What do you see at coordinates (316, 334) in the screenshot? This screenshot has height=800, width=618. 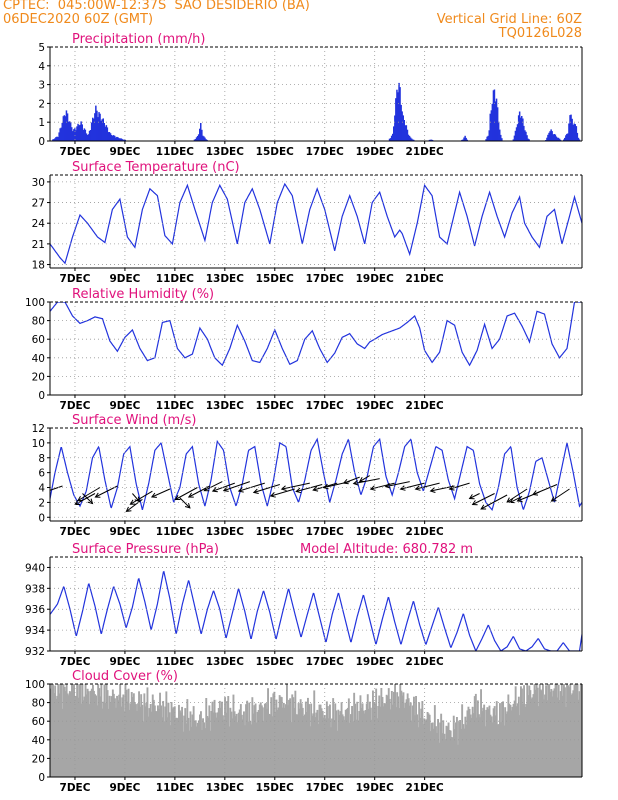 I see `plot-area` at bounding box center [316, 334].